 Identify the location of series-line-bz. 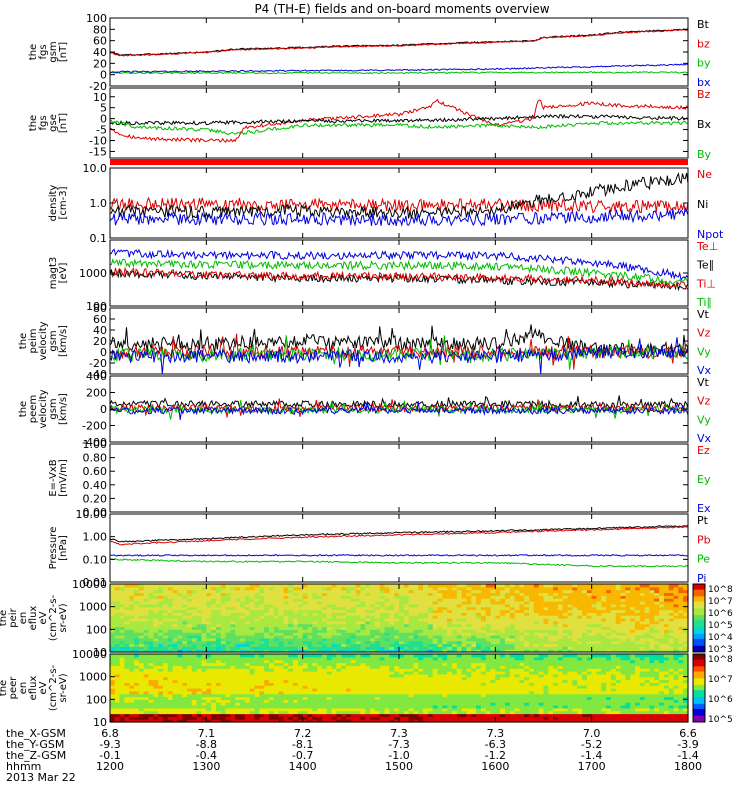
(399, 43).